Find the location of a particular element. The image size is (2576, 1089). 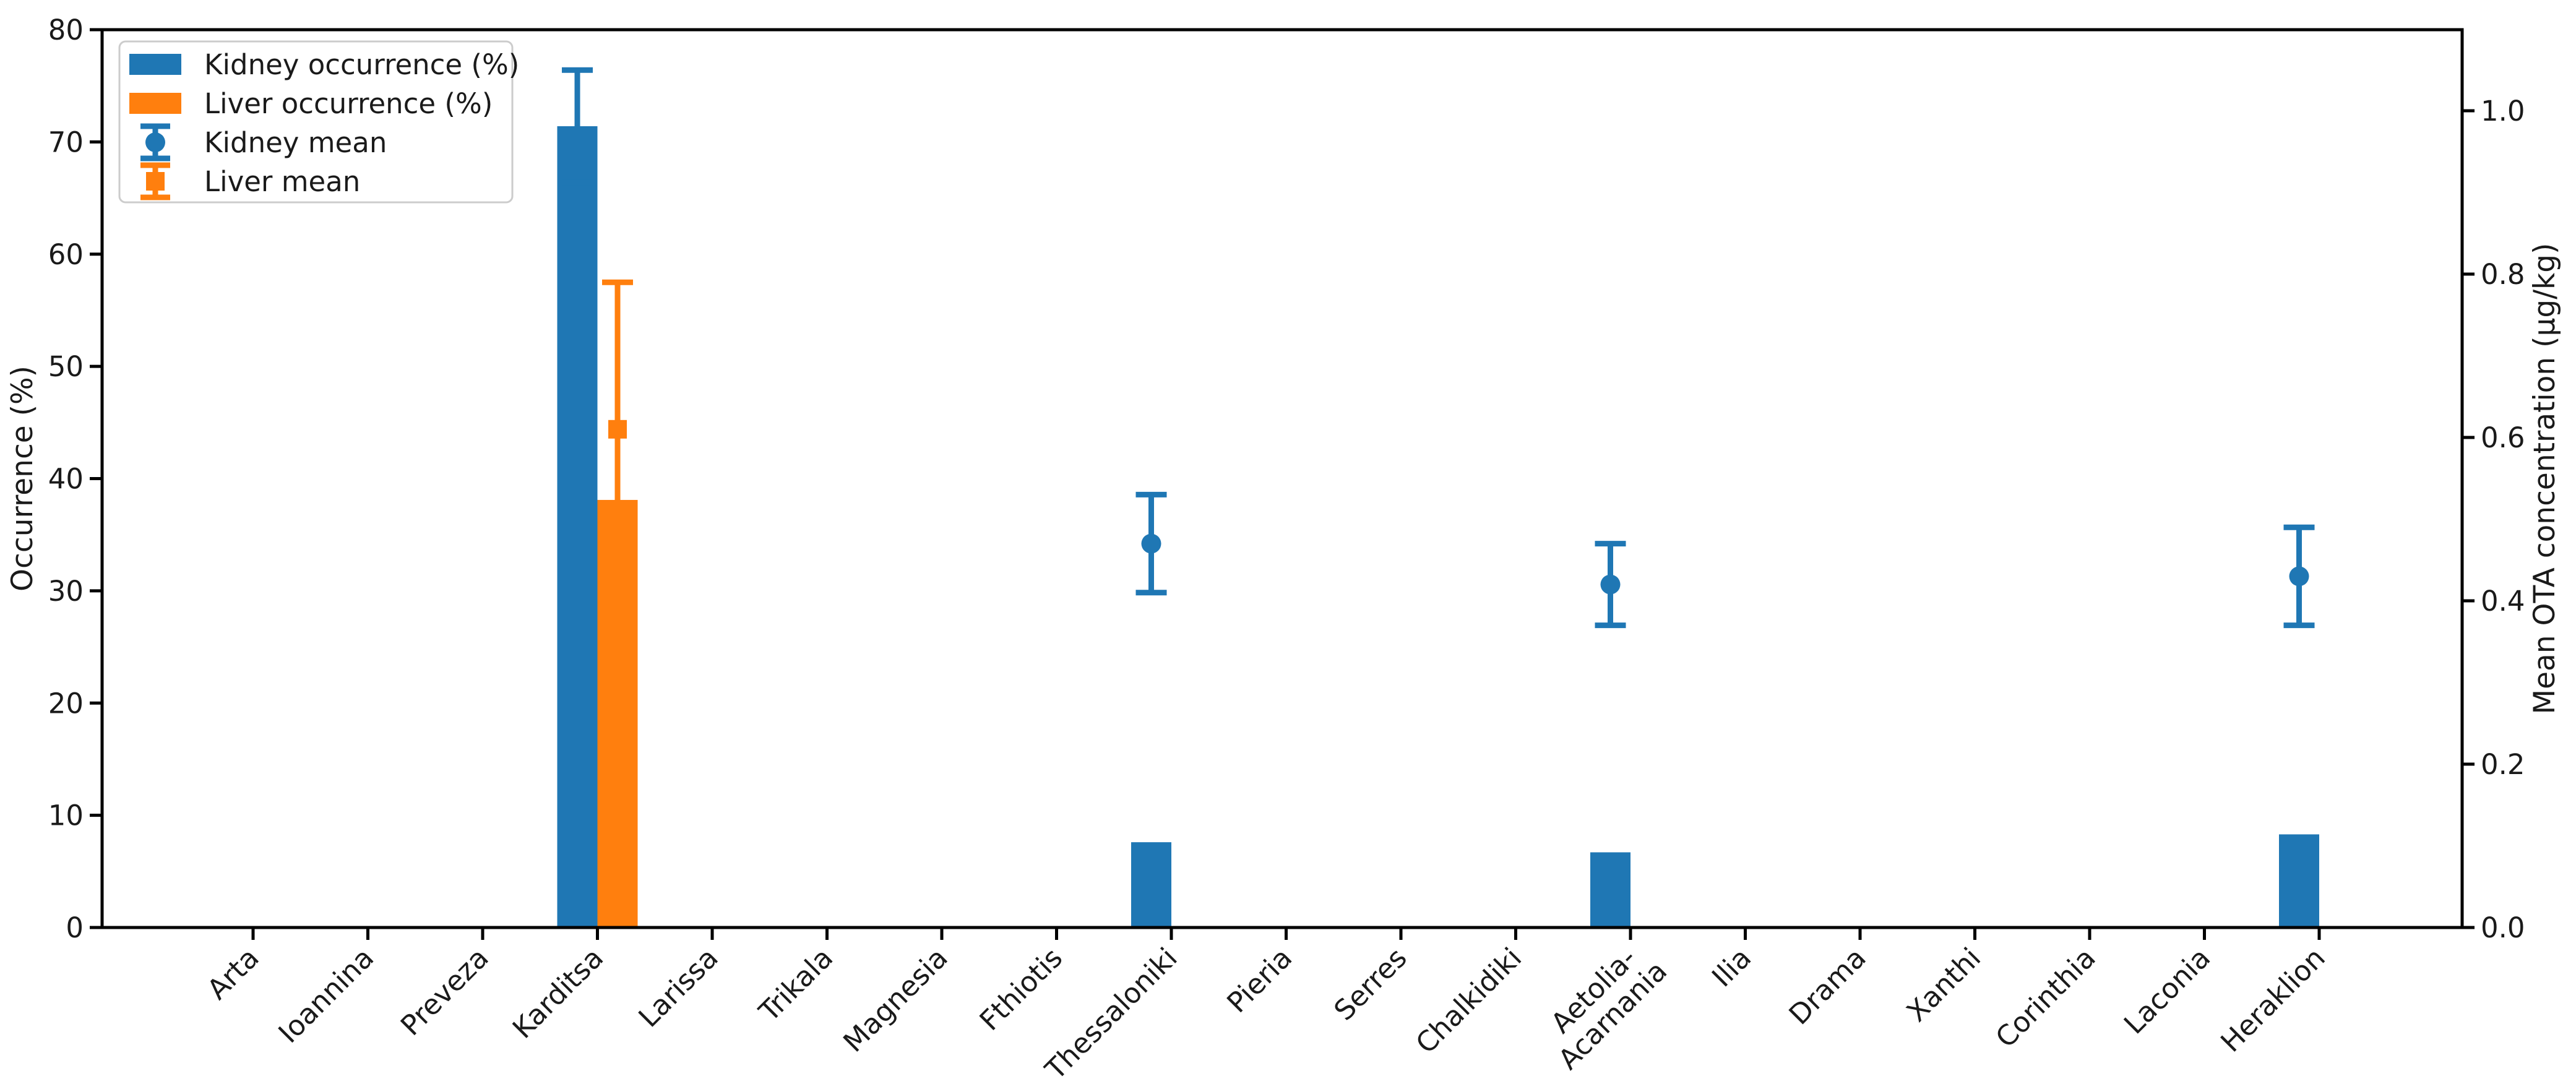

legend-swatch-liver-occurrence is located at coordinates (155, 104).